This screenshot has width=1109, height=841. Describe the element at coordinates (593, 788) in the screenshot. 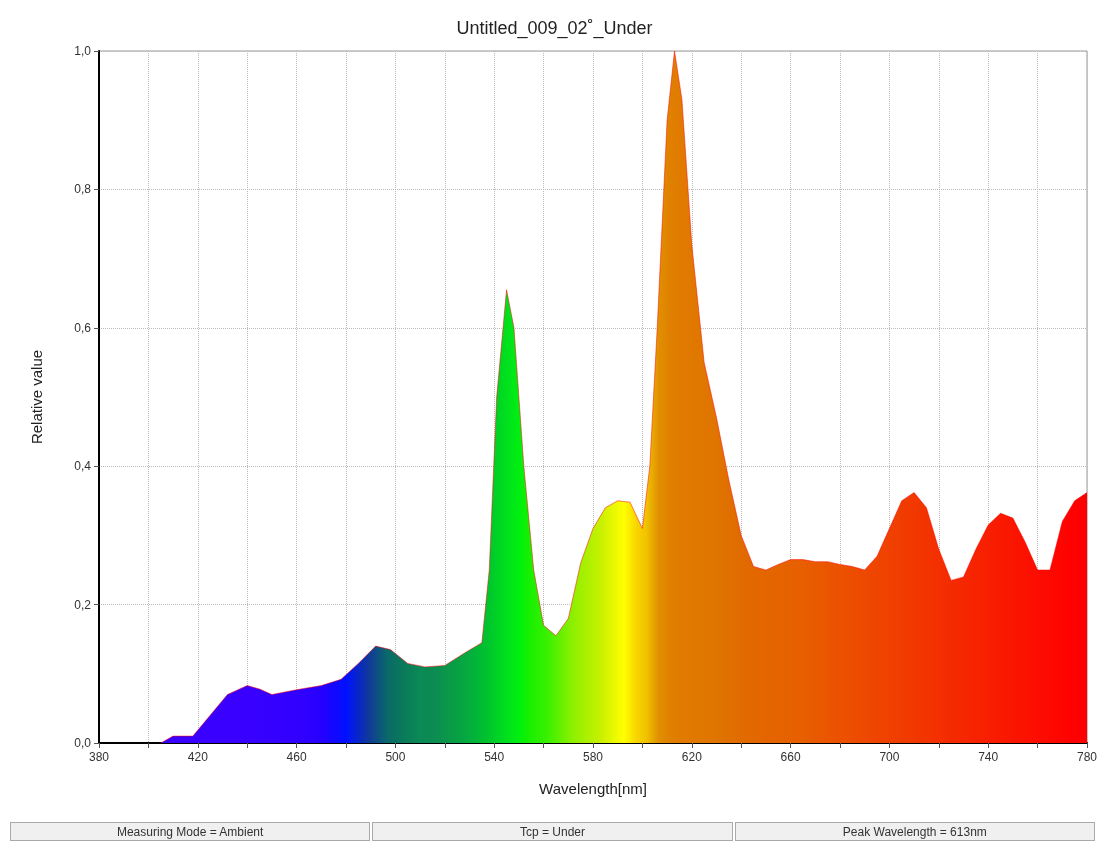

I see `x-axis-title: Wavelength[nm]` at that location.